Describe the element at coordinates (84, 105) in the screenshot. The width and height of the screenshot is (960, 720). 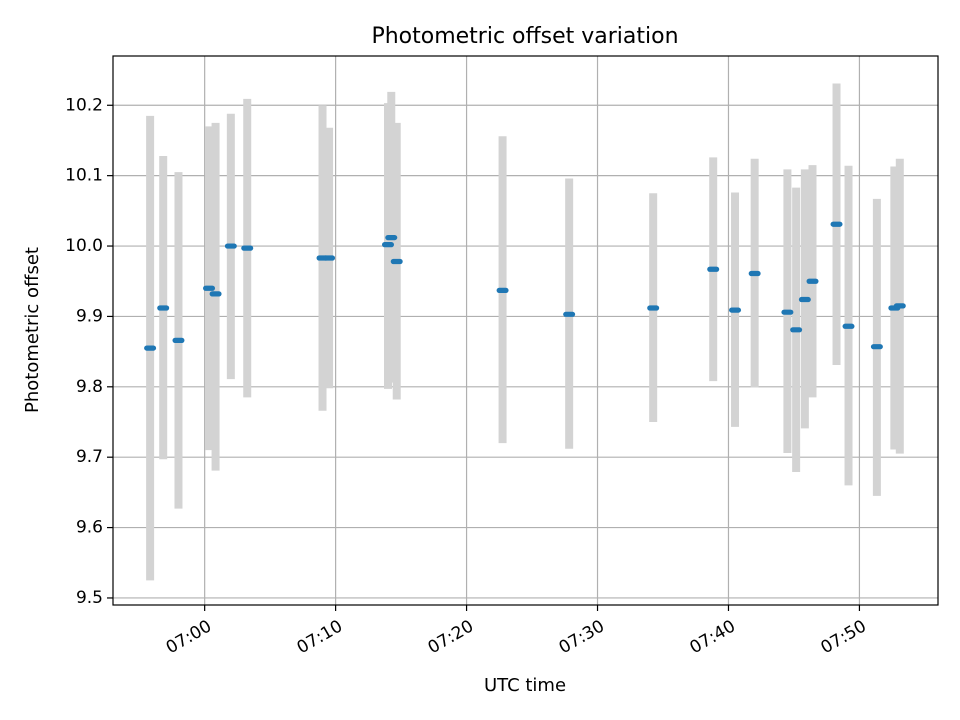
I see `y-tick-label: 10.2` at that location.